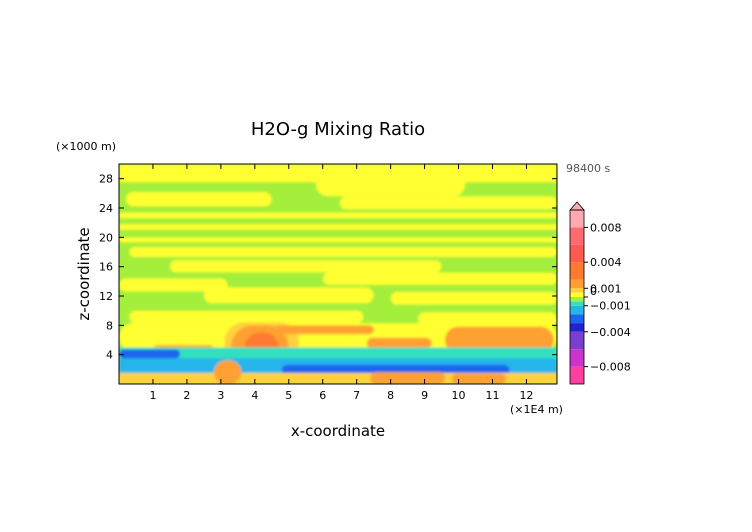 The image size is (752, 532). Describe the element at coordinates (106, 208) in the screenshot. I see `y-tick-label: 24` at that location.